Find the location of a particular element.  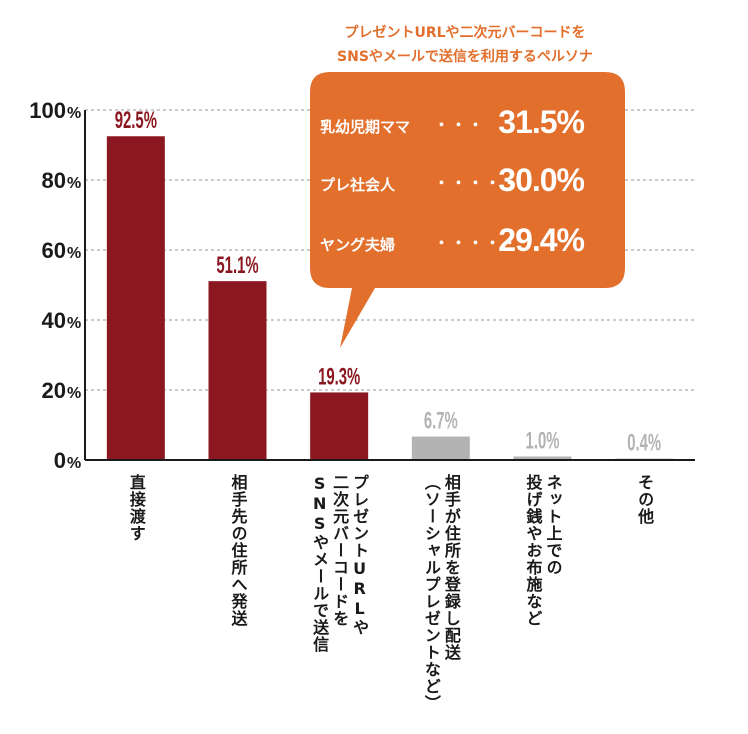

persona-name: ヤング夫婦 is located at coordinates (358, 245).